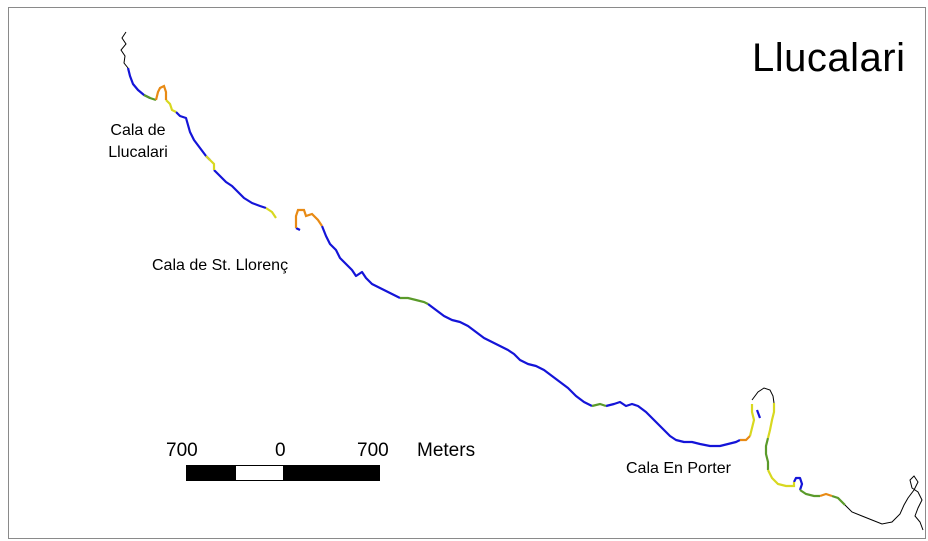 Image resolution: width=928 pixels, height=541 pixels. I want to click on coastline-unclassified-east, so click(884, 503).